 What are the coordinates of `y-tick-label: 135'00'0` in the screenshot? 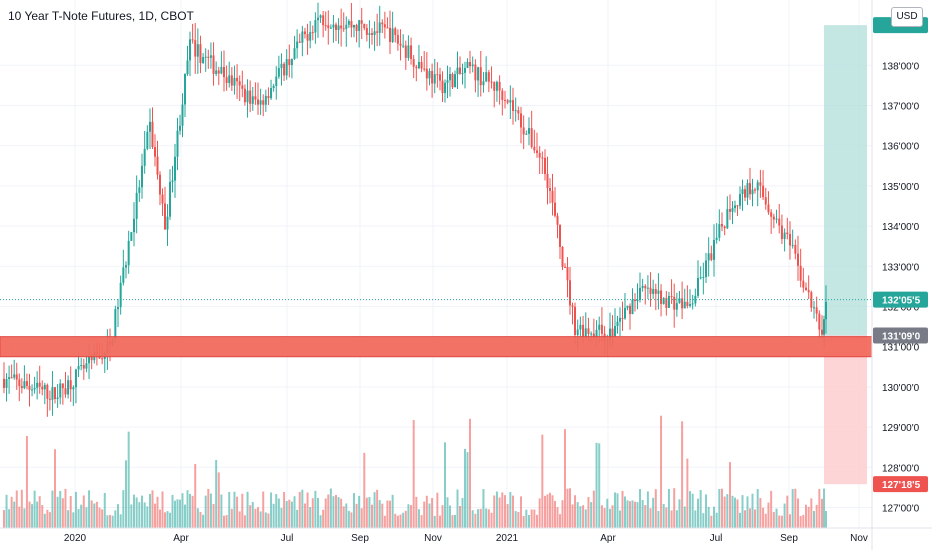 It's located at (901, 187).